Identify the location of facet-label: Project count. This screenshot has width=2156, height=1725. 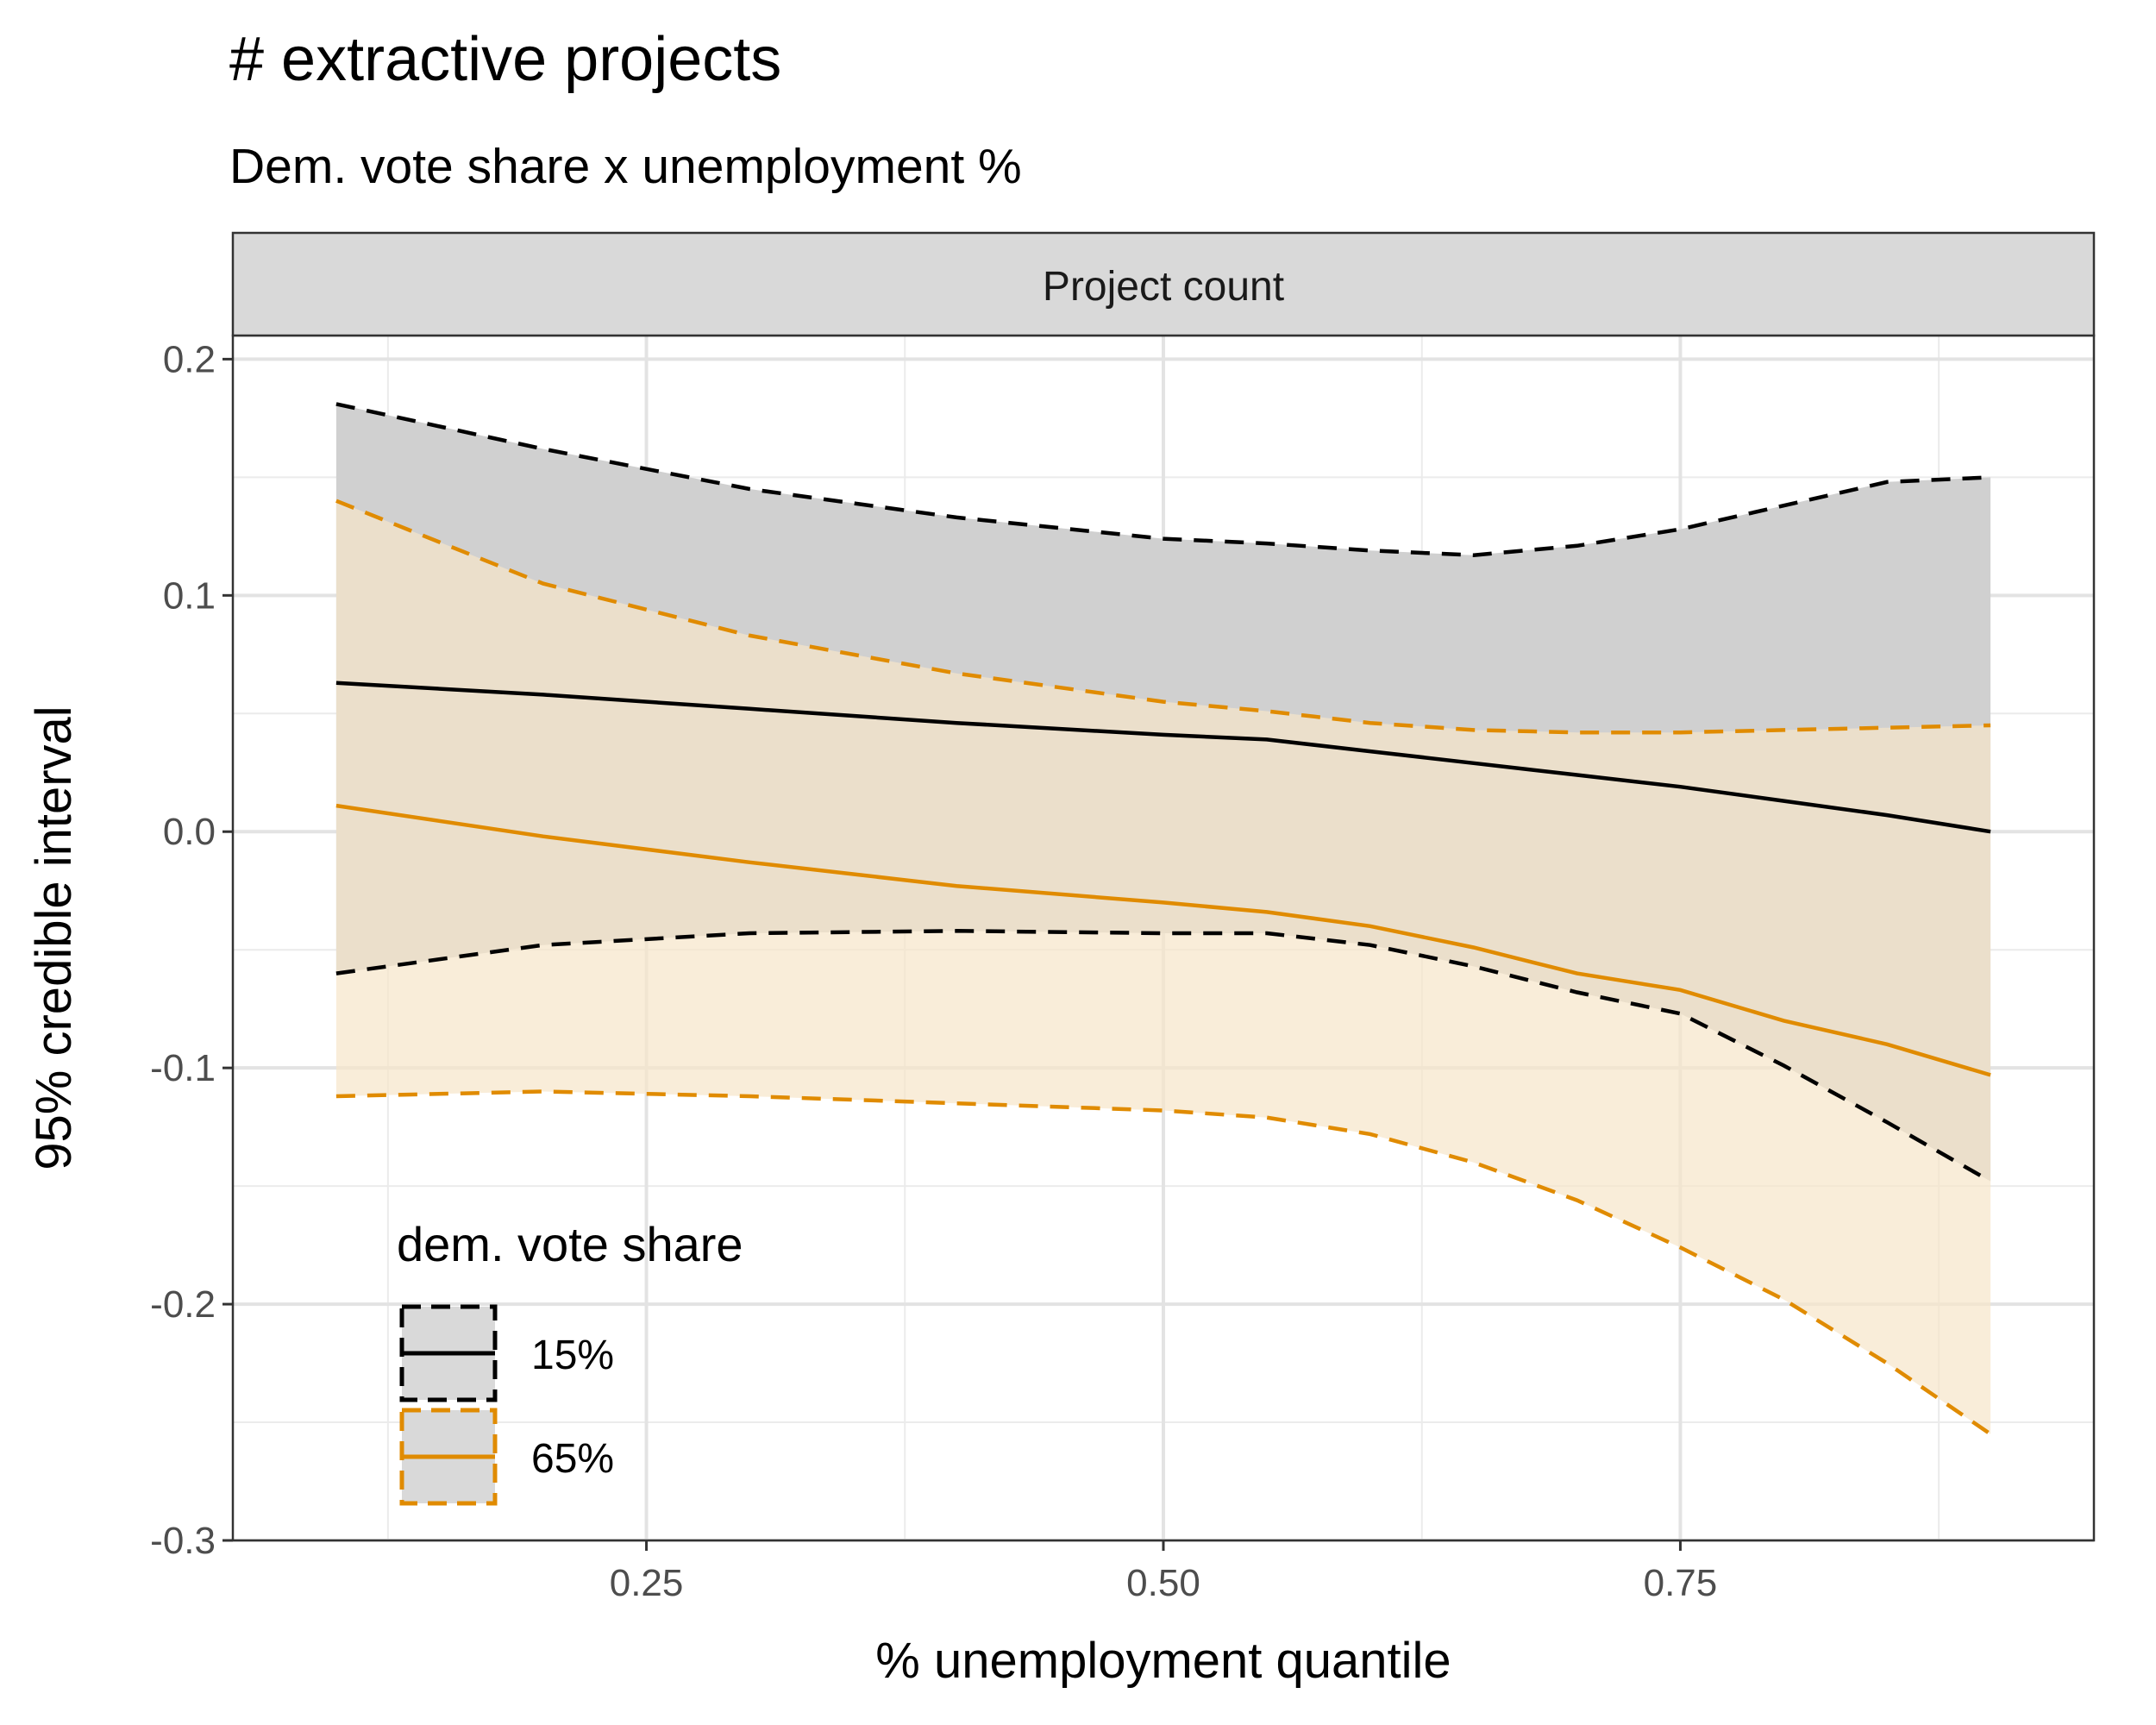
(1163, 287).